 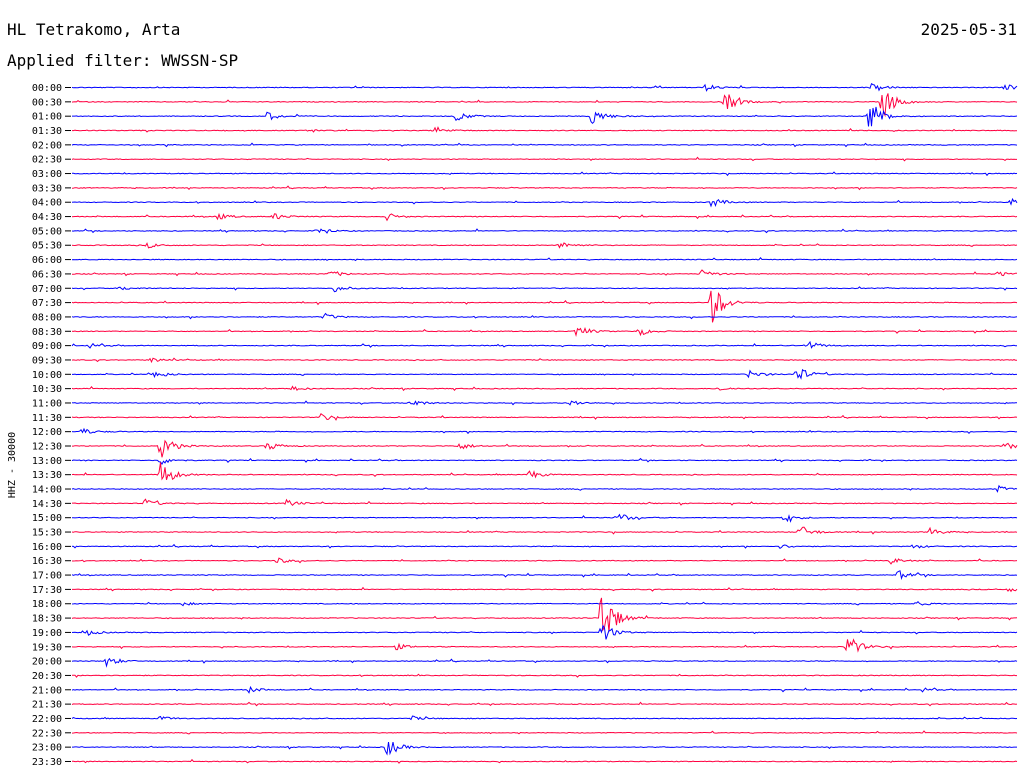 I want to click on row-tick-label: 18:00, so click(x=47, y=604).